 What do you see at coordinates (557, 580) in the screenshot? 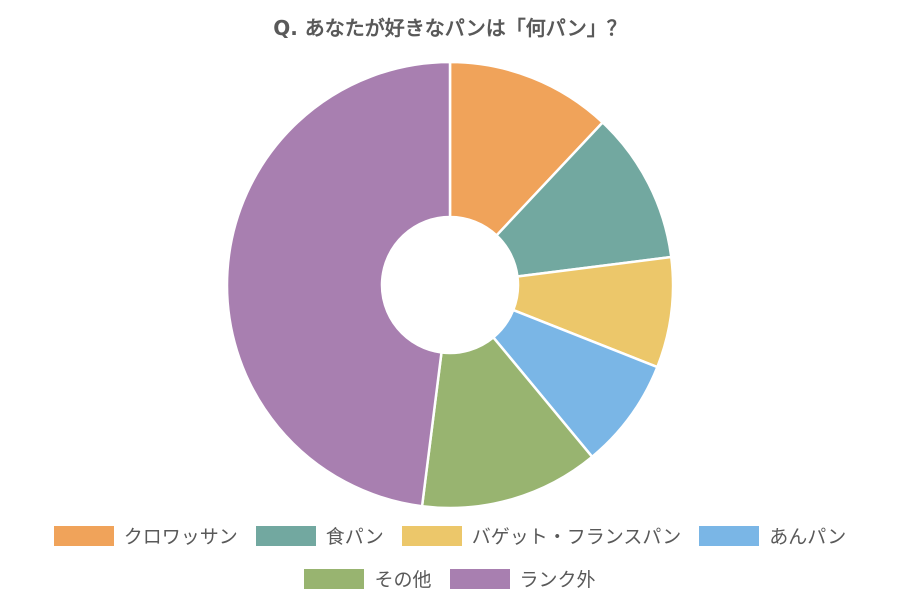
I see `legend-label: ランク外` at bounding box center [557, 580].